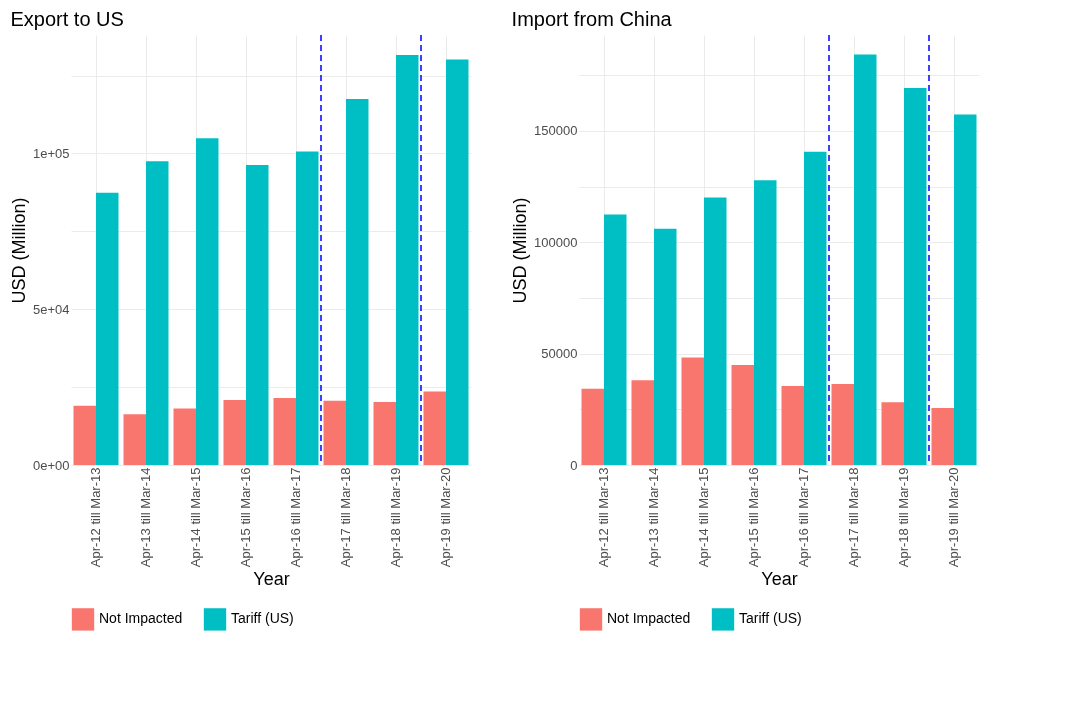  Describe the element at coordinates (592, 19) in the screenshot. I see `chart-title: Import from China` at that location.